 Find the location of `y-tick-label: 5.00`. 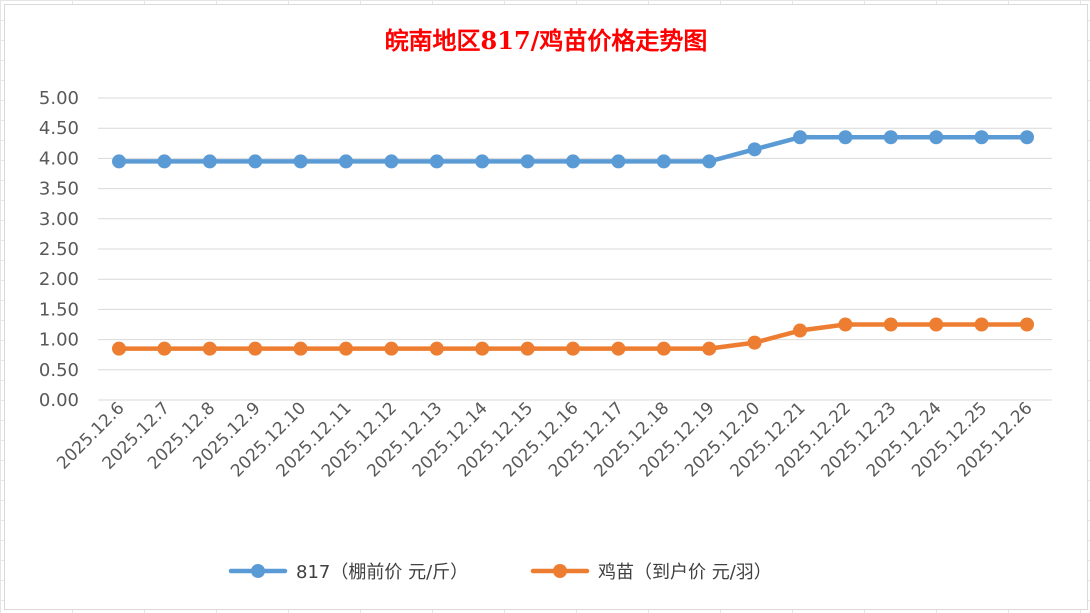

y-tick-label: 5.00 is located at coordinates (59, 98).